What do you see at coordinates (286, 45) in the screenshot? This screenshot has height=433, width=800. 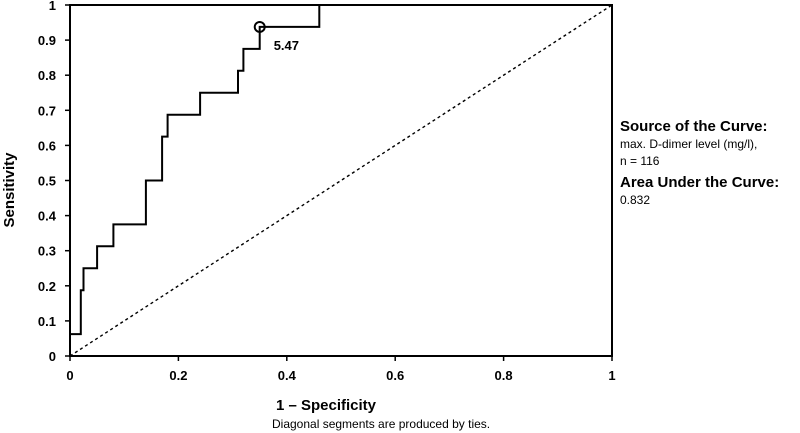 I see `cutoff-label: 5.47` at bounding box center [286, 45].